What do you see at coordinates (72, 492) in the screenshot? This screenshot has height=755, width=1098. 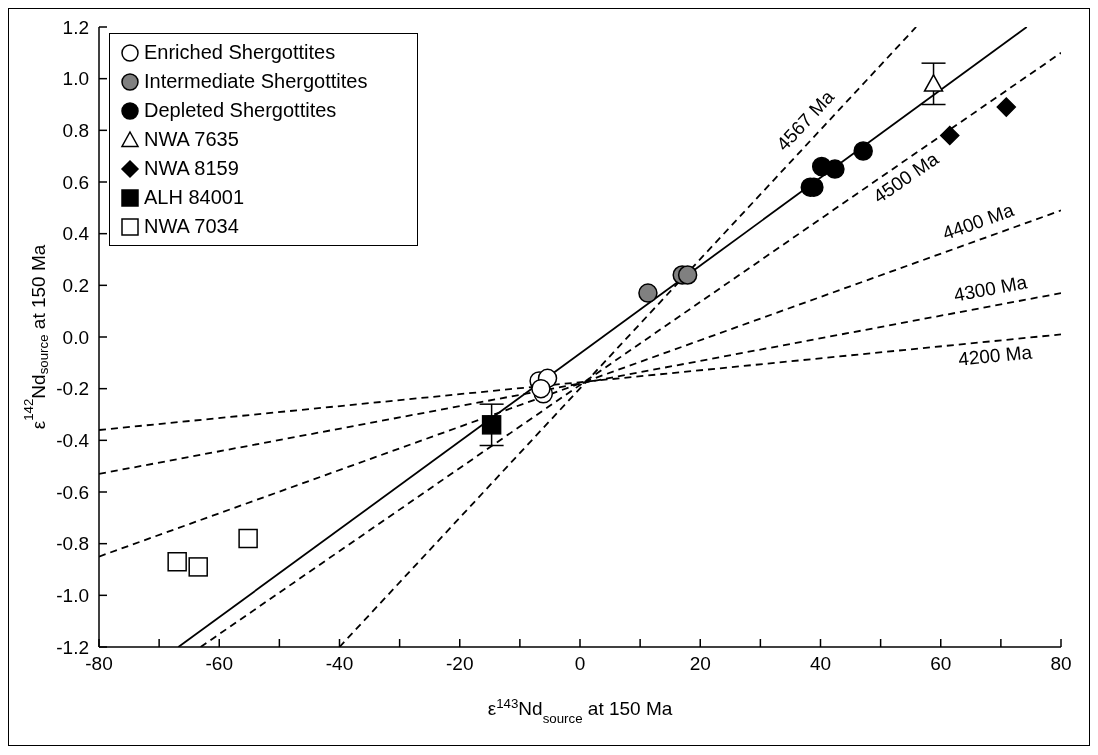 I see `y-tick-label: -0.6` at bounding box center [72, 492].